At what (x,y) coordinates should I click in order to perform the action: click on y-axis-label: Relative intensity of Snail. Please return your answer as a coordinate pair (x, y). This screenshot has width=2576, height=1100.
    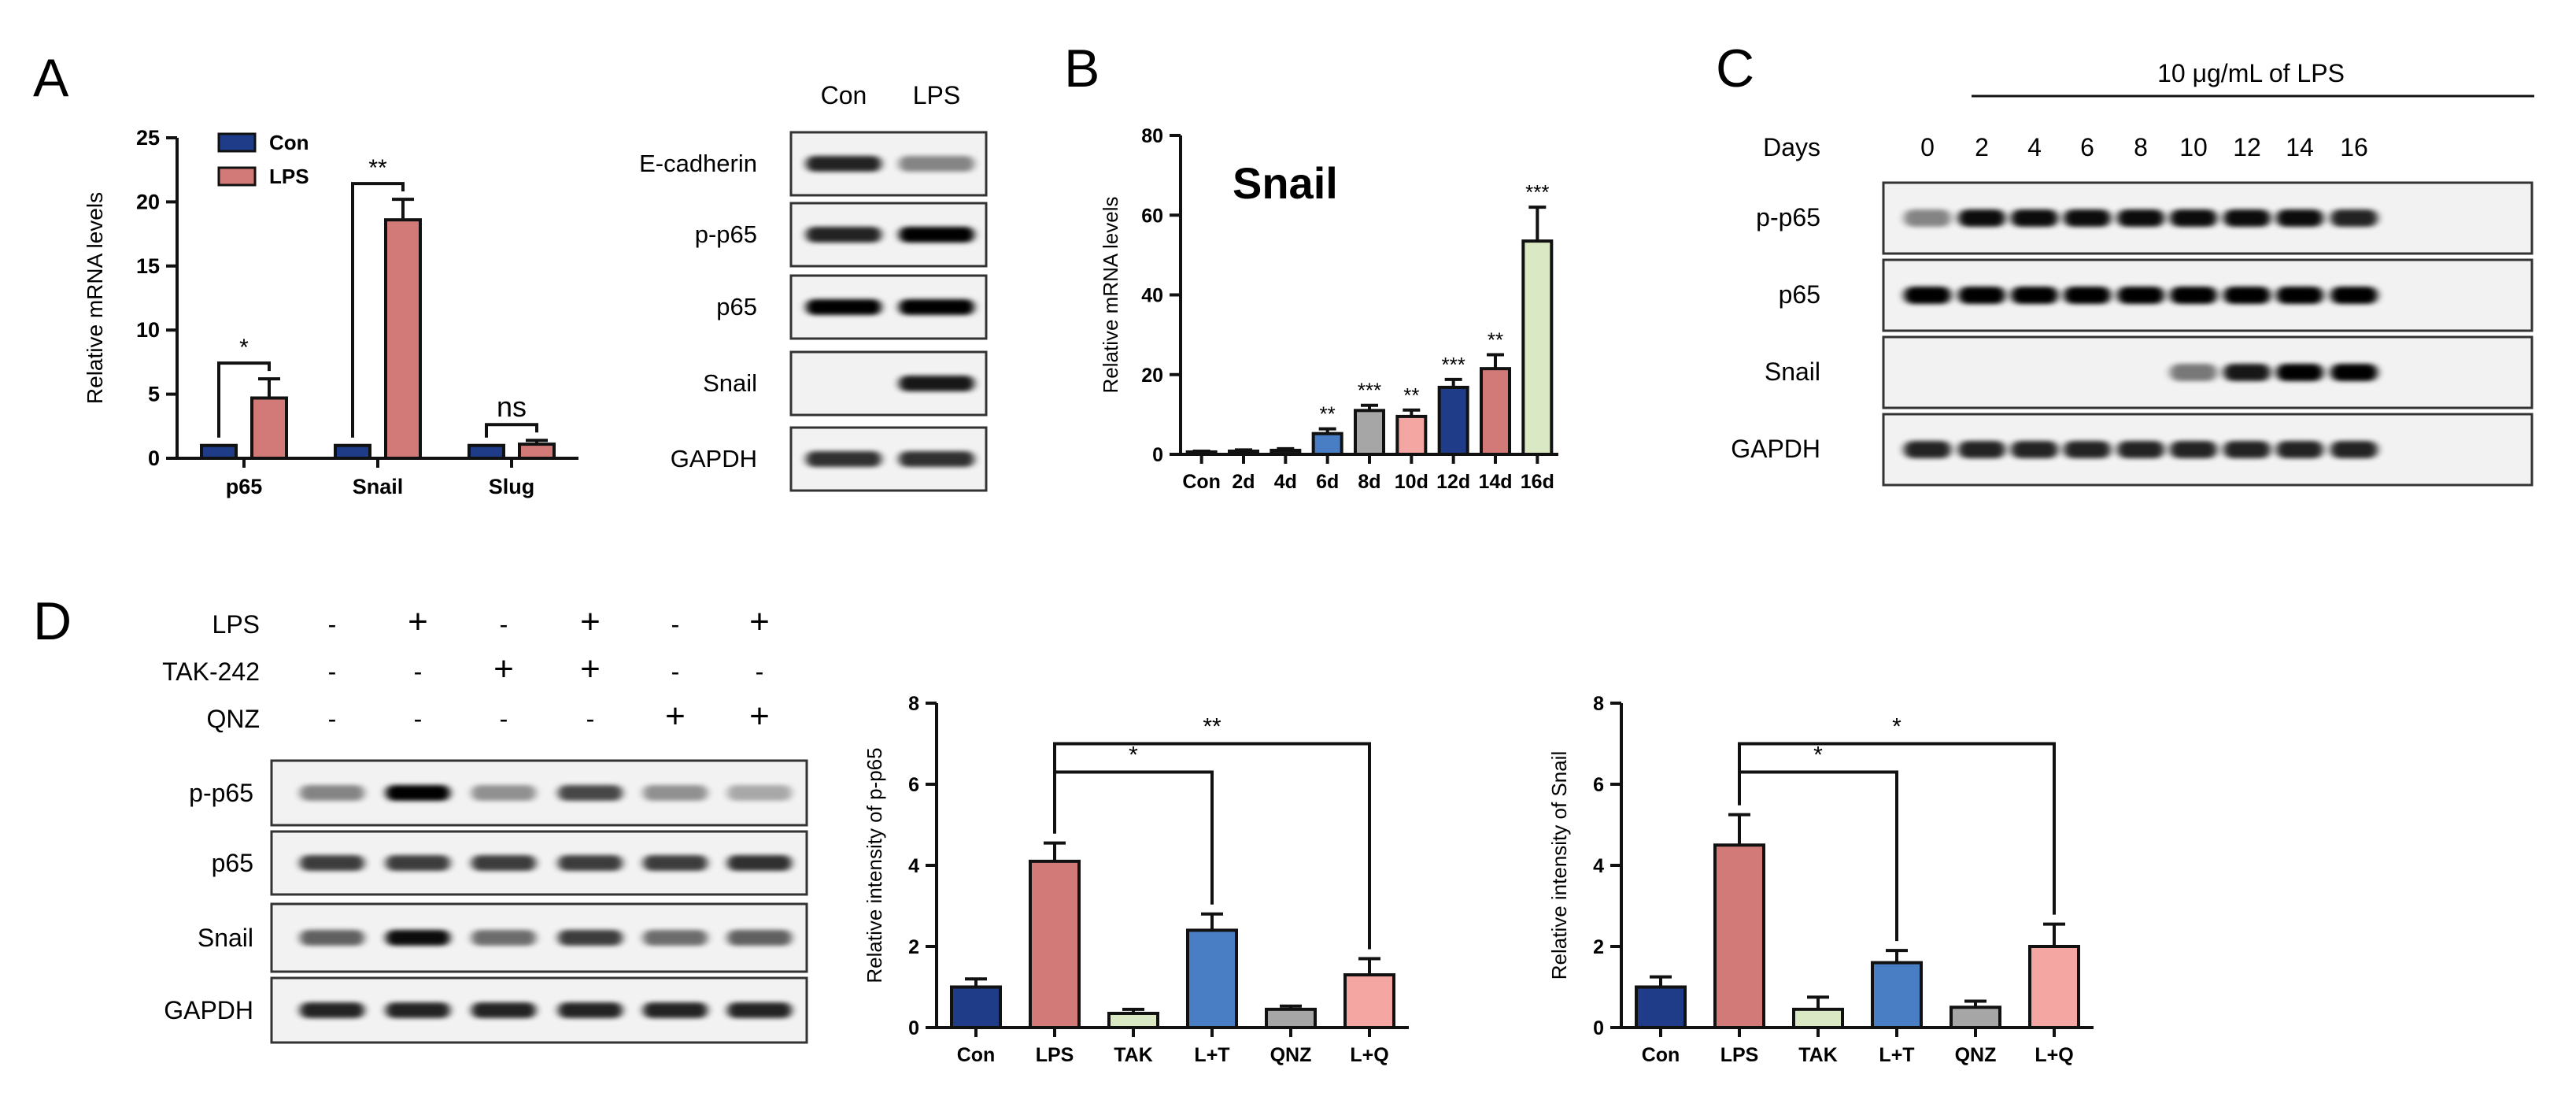
    Looking at the image, I should click on (1559, 865).